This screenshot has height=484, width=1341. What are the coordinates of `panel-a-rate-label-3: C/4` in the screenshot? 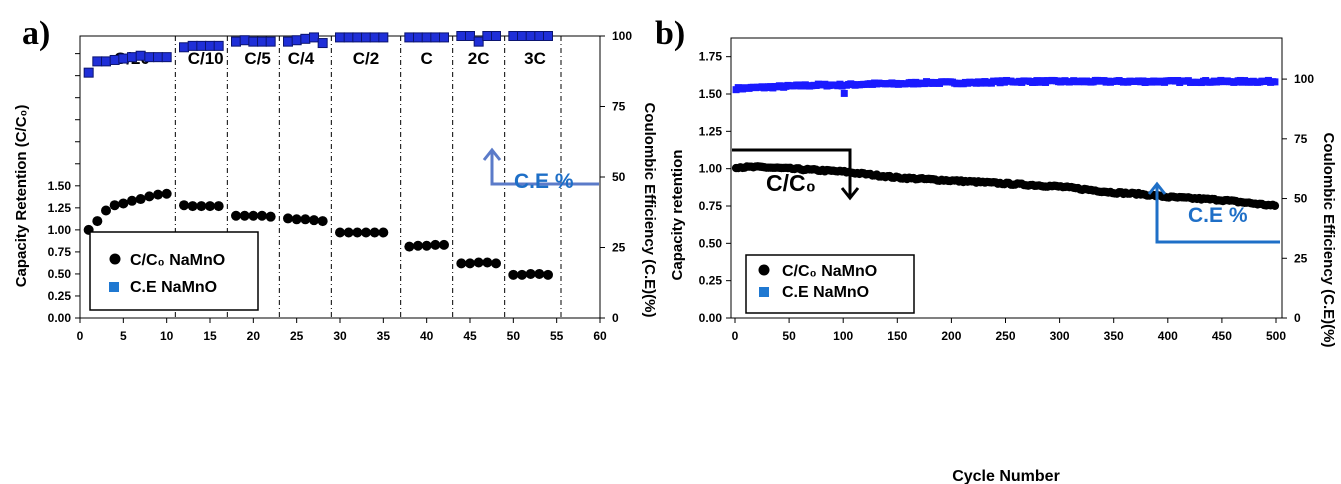 It's located at (301, 58).